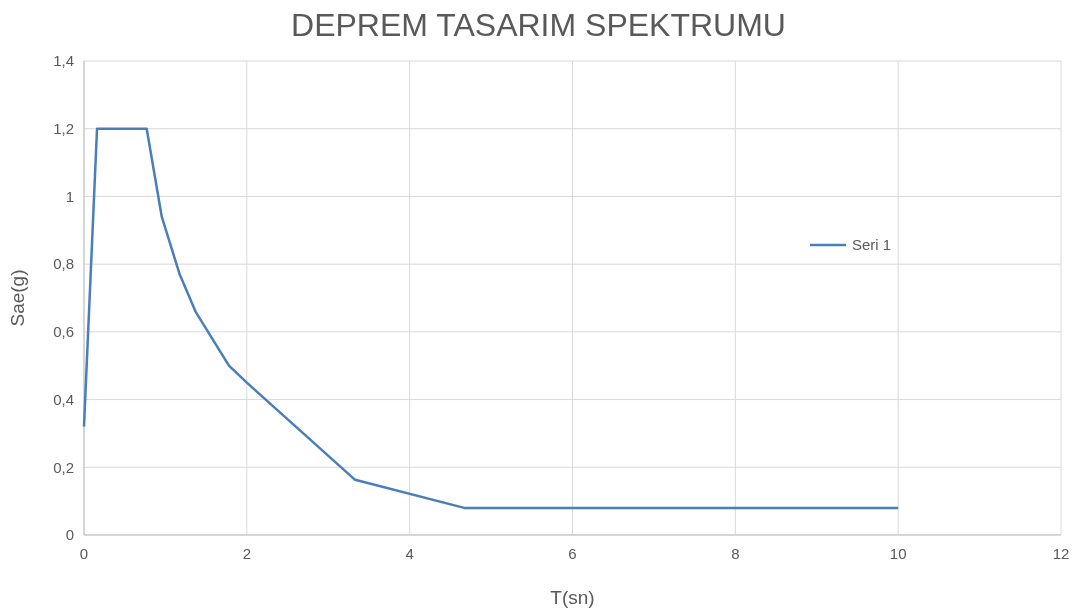 The height and width of the screenshot is (615, 1077). I want to click on x-tick-label: 4, so click(409, 553).